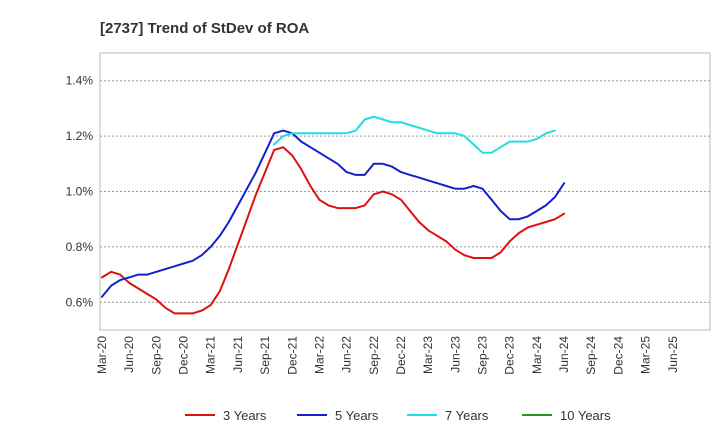 The height and width of the screenshot is (440, 720). I want to click on x-tick-label: Dec-23, so click(510, 355).